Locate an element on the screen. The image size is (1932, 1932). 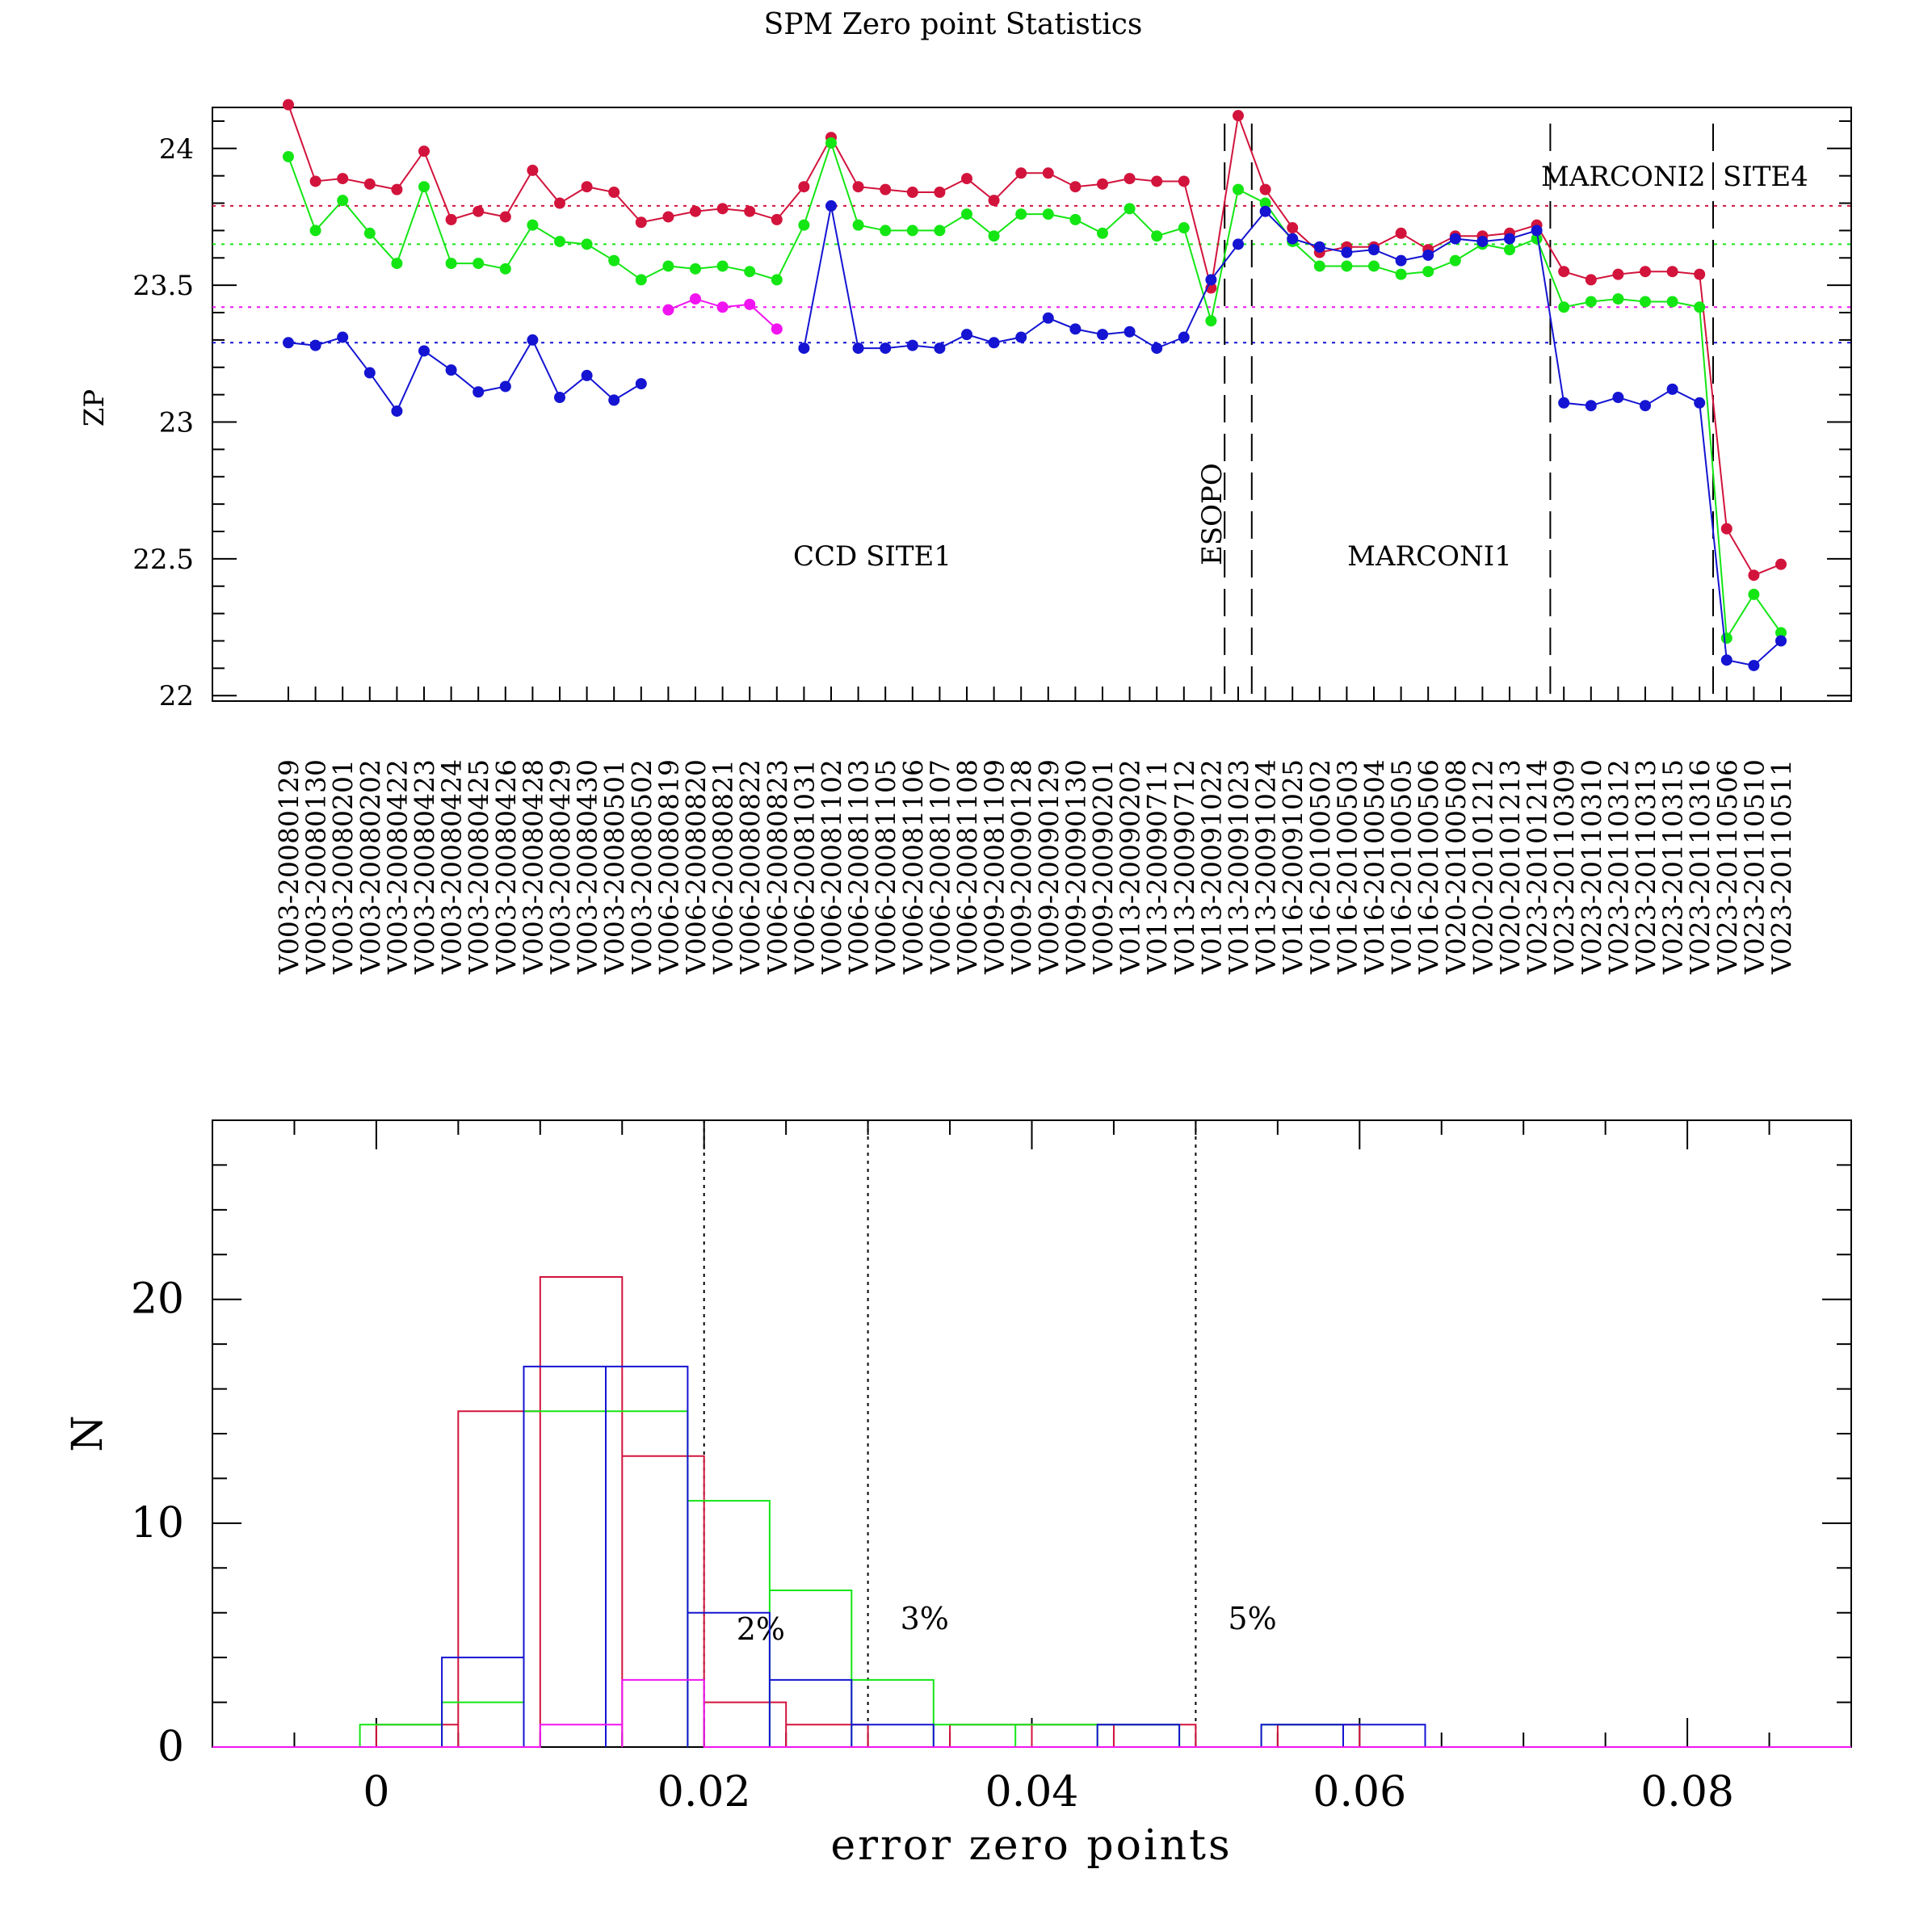
category-label: V003-20080502 is located at coordinates (642, 867).